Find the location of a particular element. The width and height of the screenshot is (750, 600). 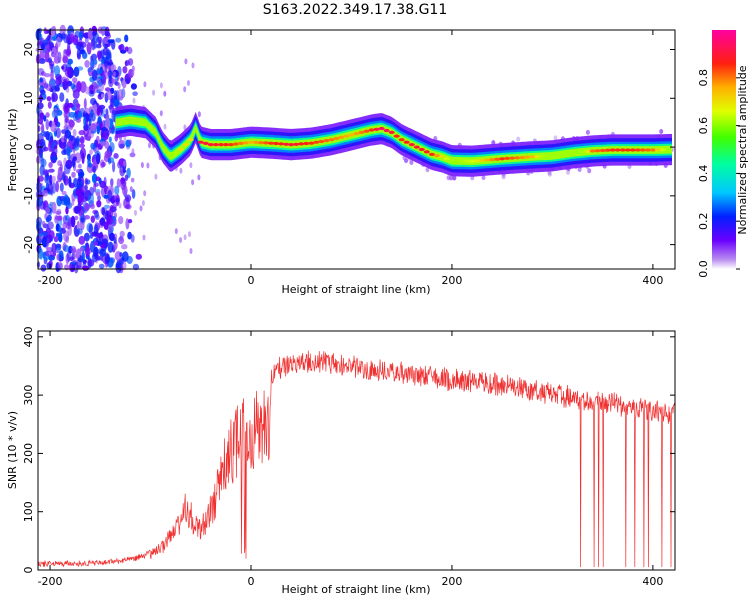

spectrogram-ridge-layer is located at coordinates (393, 140).